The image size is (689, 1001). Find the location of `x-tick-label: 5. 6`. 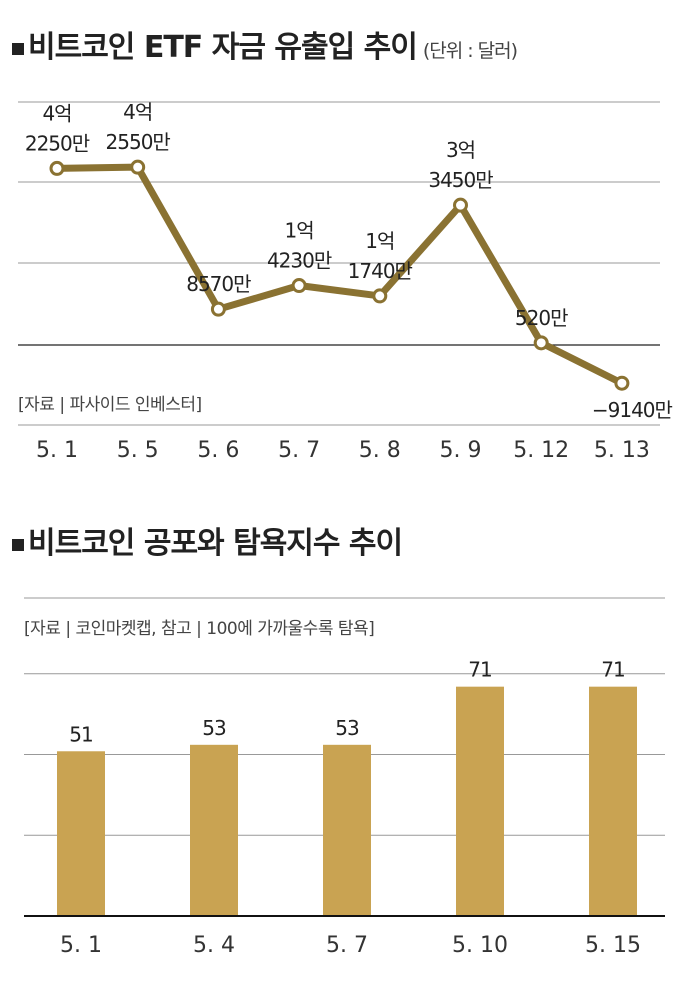

x-tick-label: 5. 6 is located at coordinates (218, 450).